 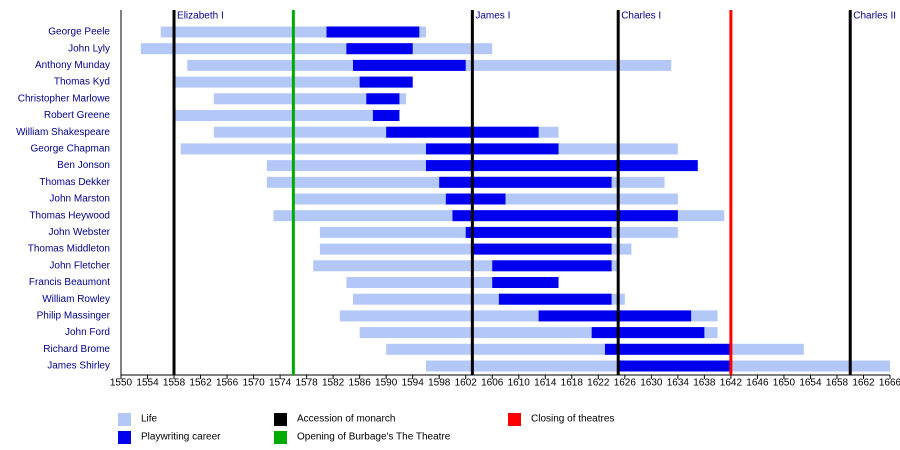 I want to click on event-label: James I, so click(x=492, y=16).